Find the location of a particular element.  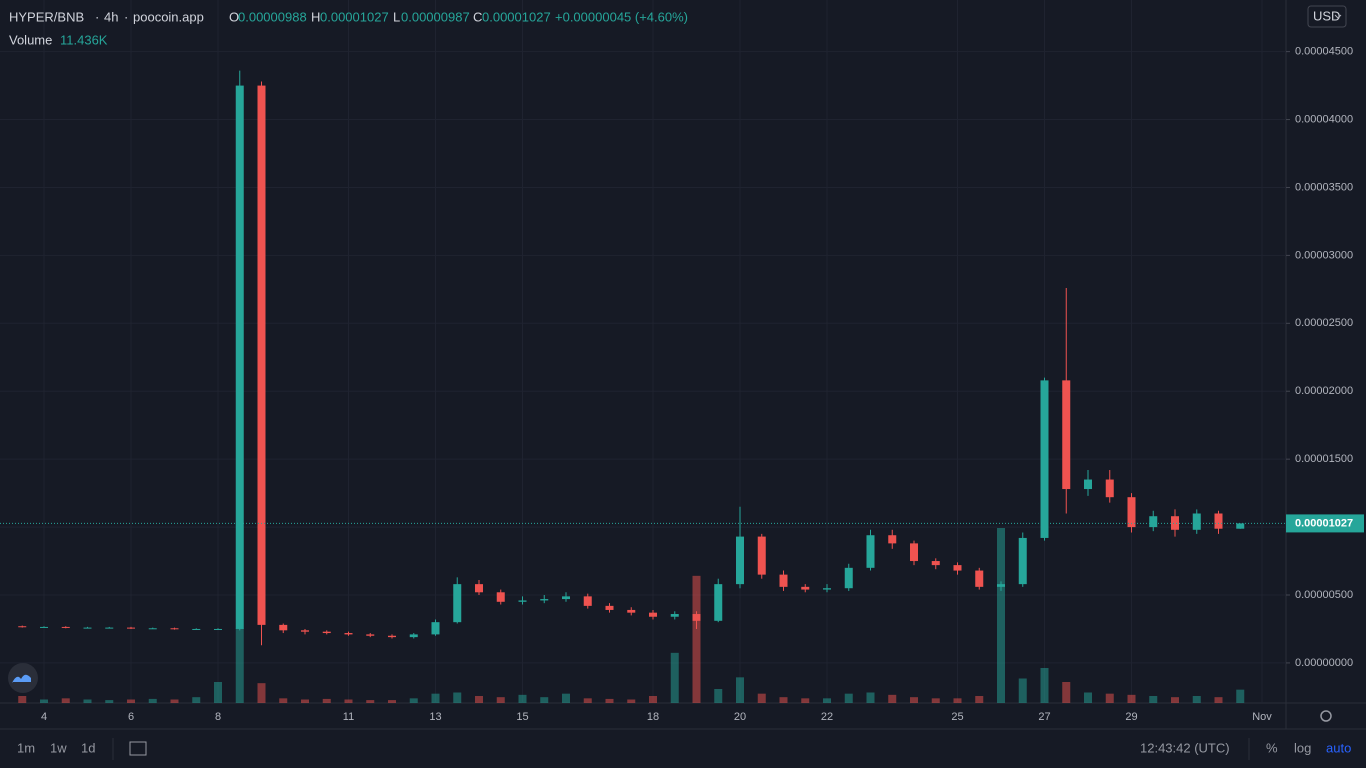

ohlc-label: O is located at coordinates (234, 16).